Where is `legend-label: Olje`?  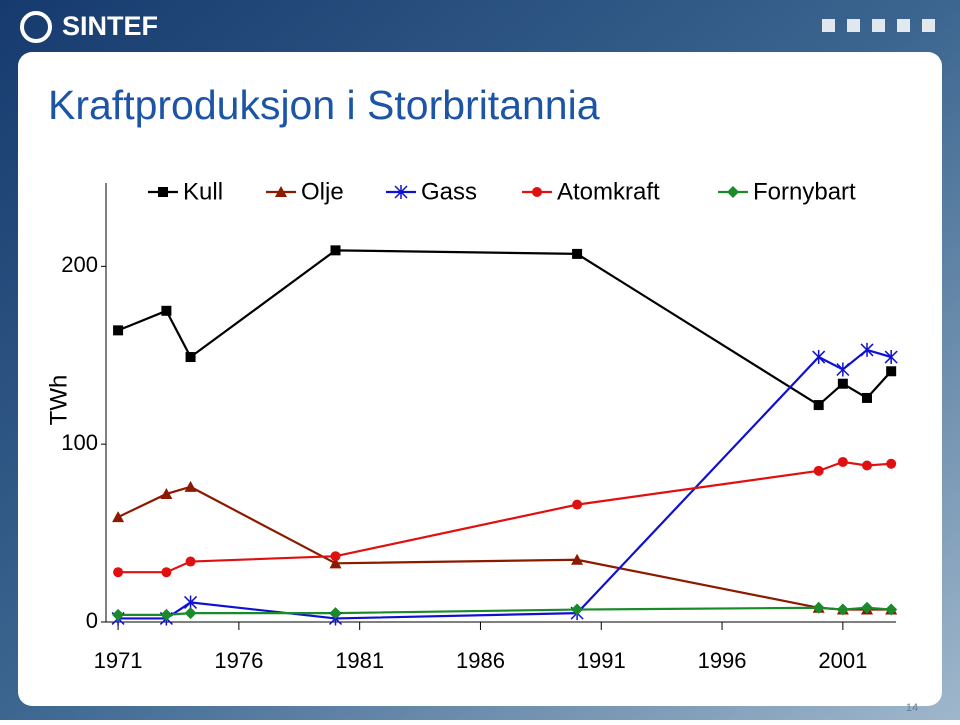 legend-label: Olje is located at coordinates (322, 191).